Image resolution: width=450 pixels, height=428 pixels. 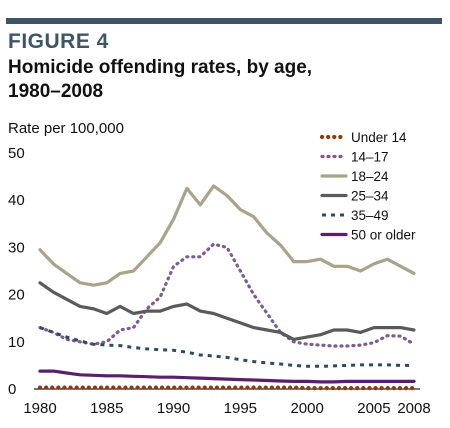 What do you see at coordinates (16, 247) in the screenshot?
I see `y-tick-label: 30` at bounding box center [16, 247].